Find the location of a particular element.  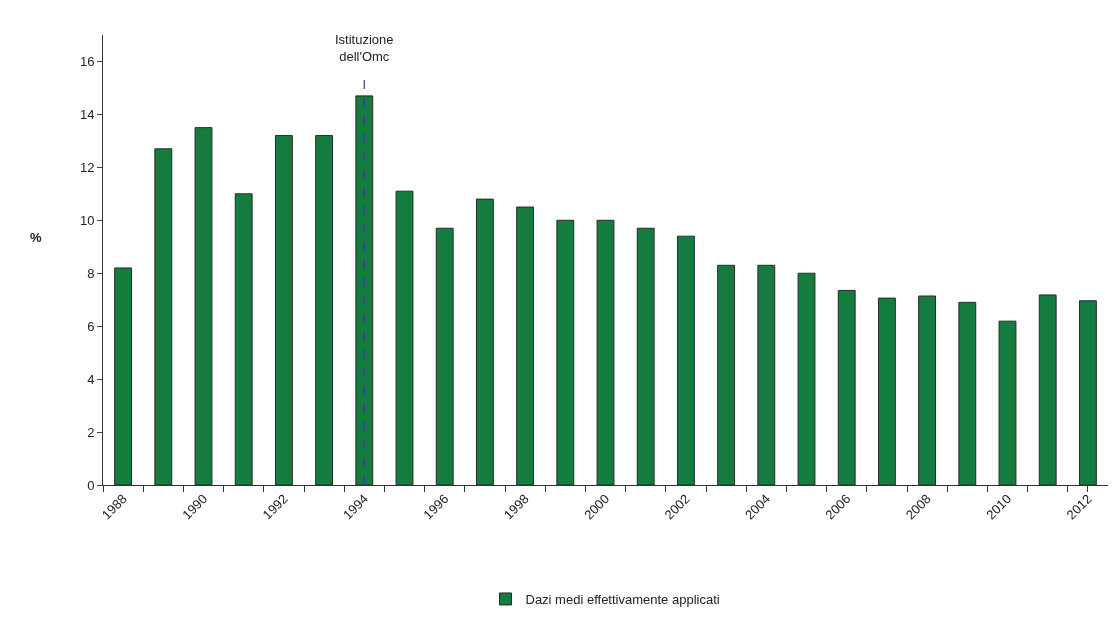

ref-line-label: Istituzione dell'Omc is located at coordinates (364, 48).